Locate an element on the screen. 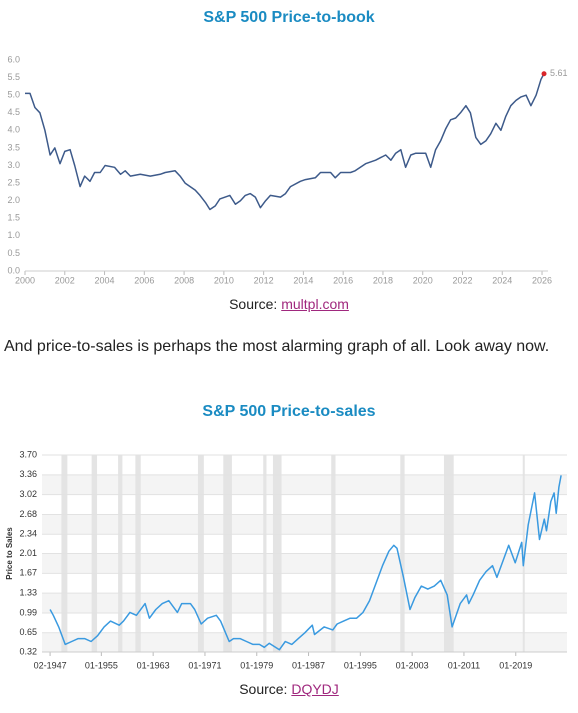  source-line: Source: multpl.com is located at coordinates (289, 304).